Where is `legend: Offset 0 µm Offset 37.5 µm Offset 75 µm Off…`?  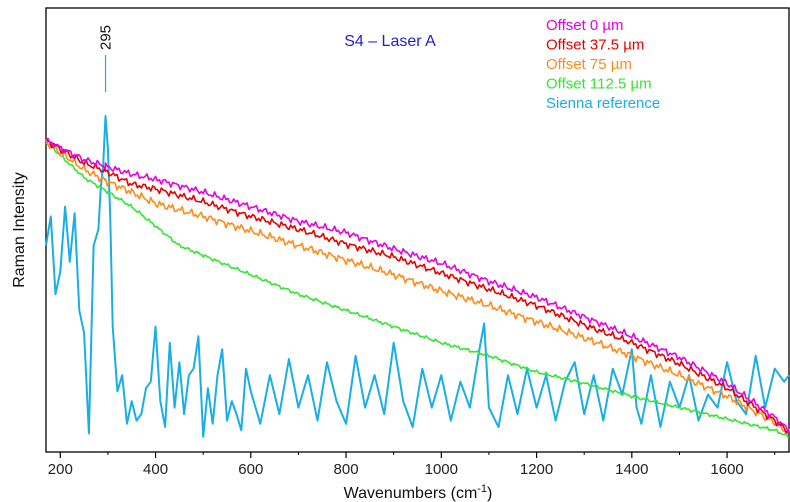 legend: Offset 0 µm Offset 37.5 µm Offset 75 µm Off… is located at coordinates (603, 64).